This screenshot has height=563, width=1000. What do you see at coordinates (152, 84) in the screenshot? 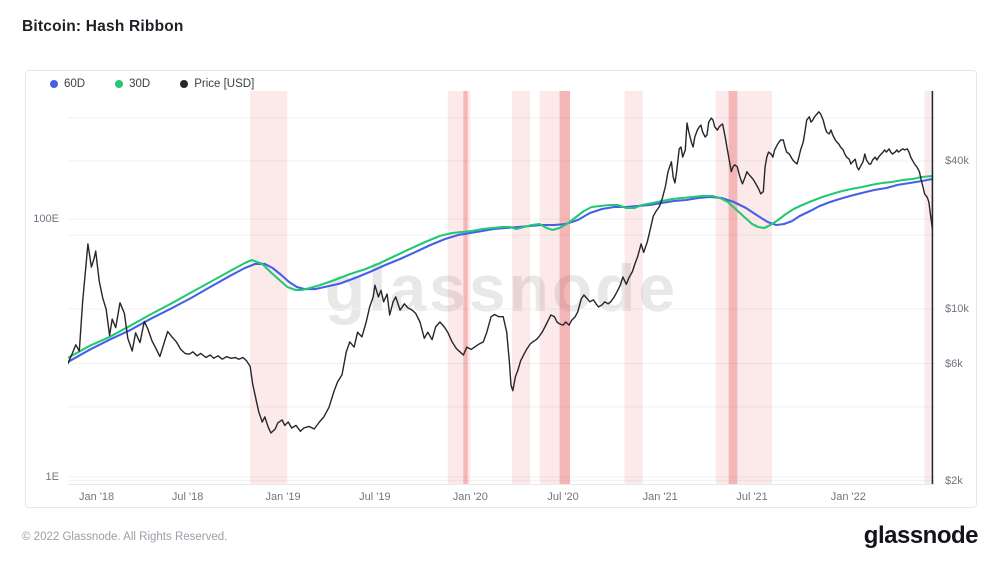
I see `chart-legend: 60D 30D Price [USD]` at bounding box center [152, 84].